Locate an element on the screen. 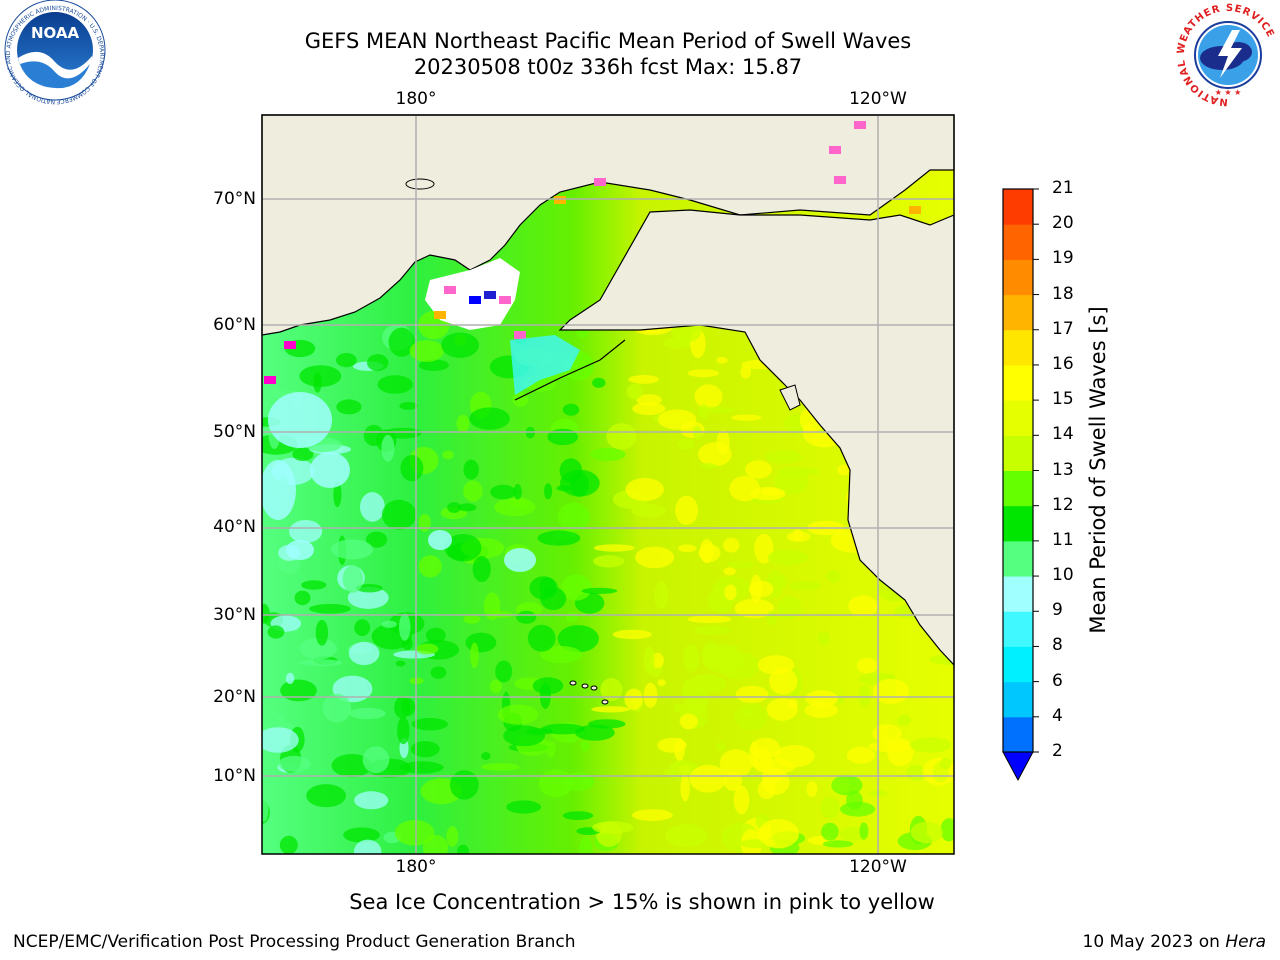 This screenshot has width=1280, height=960. lat-label-60n: 60°N is located at coordinates (234, 325).